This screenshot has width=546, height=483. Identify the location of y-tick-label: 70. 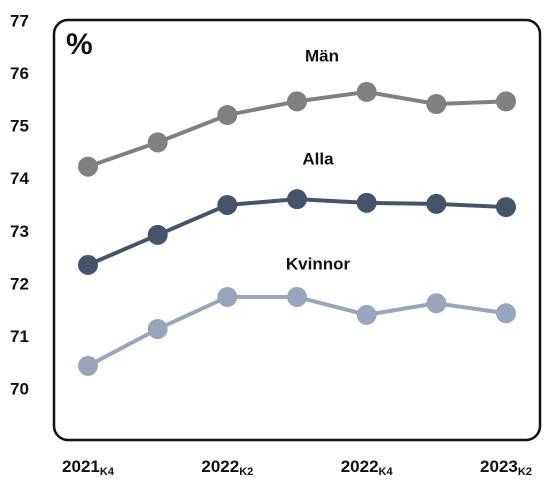
(19, 389).